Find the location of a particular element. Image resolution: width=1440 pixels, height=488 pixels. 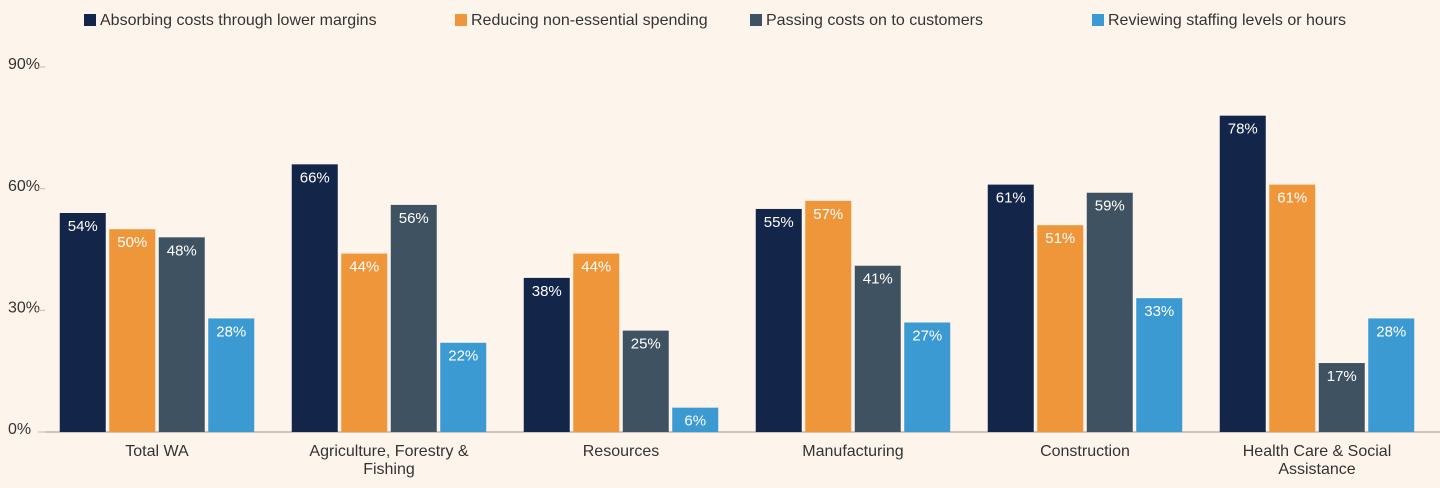

value-label: 6% is located at coordinates (695, 421).